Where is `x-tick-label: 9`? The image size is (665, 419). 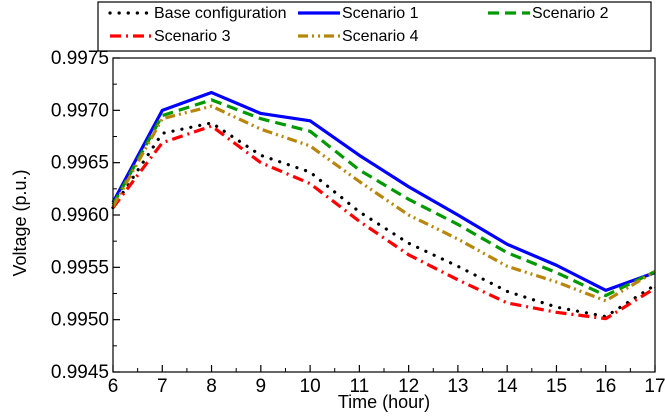
x-tick-label: 9 is located at coordinates (261, 386).